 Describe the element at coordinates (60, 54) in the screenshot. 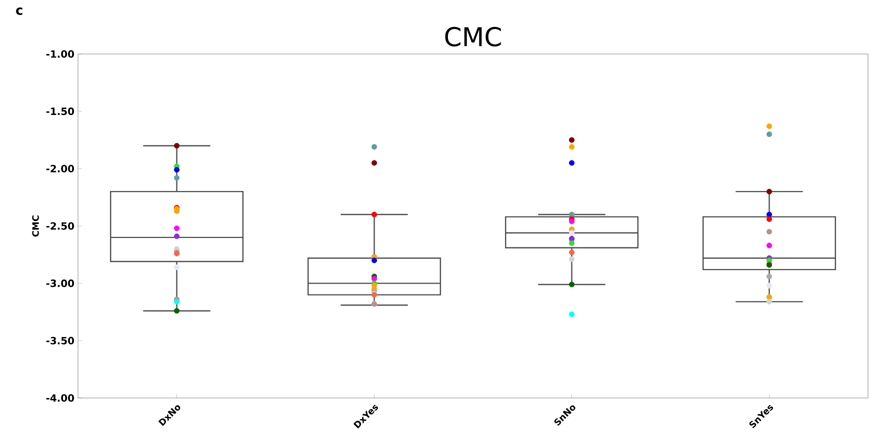

I see `y-tick-label: -1.00` at that location.